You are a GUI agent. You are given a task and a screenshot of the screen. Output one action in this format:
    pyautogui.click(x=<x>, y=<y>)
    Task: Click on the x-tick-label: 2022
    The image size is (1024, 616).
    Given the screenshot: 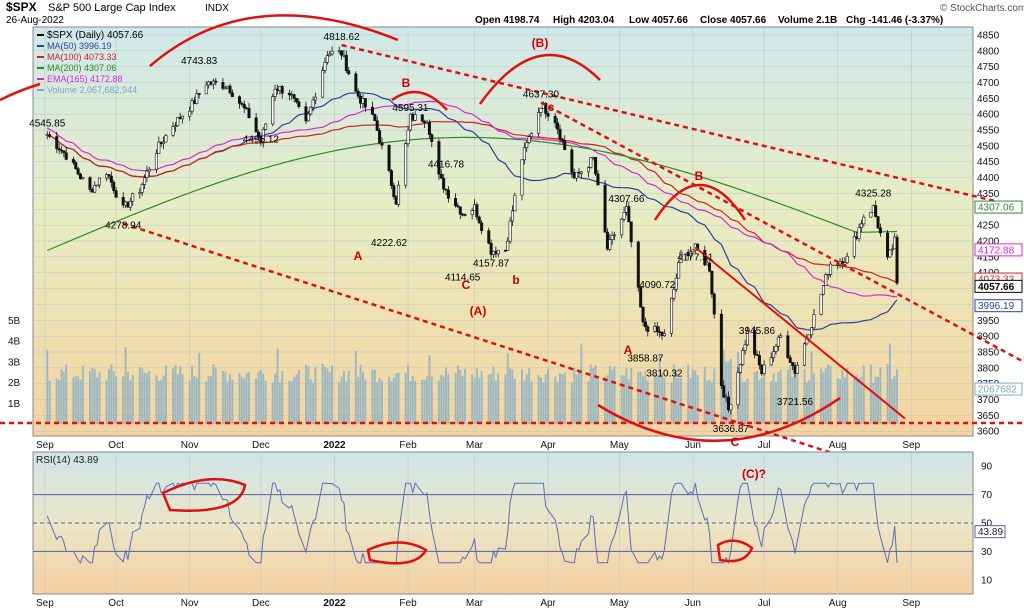 What is the action you would take?
    pyautogui.click(x=334, y=603)
    